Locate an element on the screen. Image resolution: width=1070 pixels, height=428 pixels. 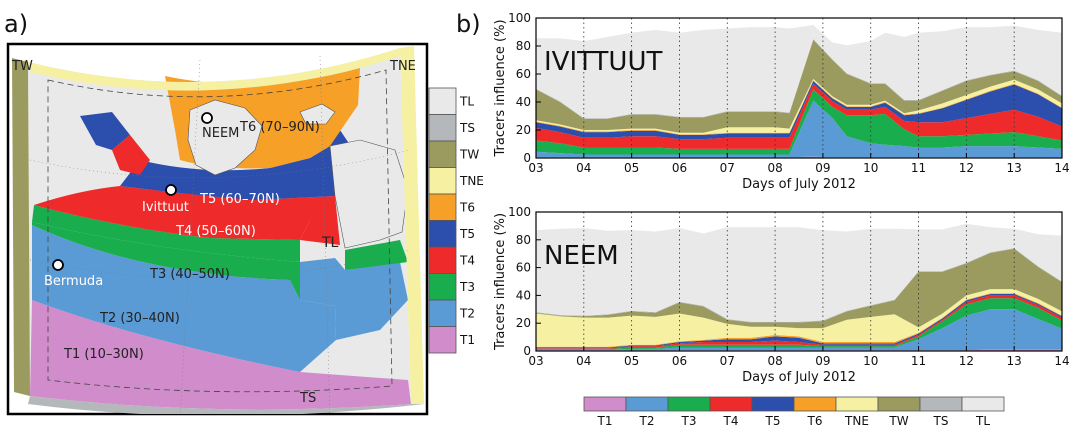
map-legend-label: T3 is located at coordinates (467, 287).